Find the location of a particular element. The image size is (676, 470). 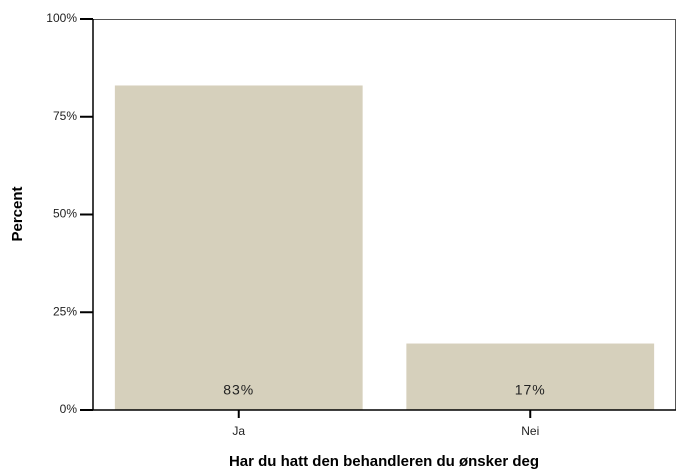

value-label: 83% is located at coordinates (238, 390).